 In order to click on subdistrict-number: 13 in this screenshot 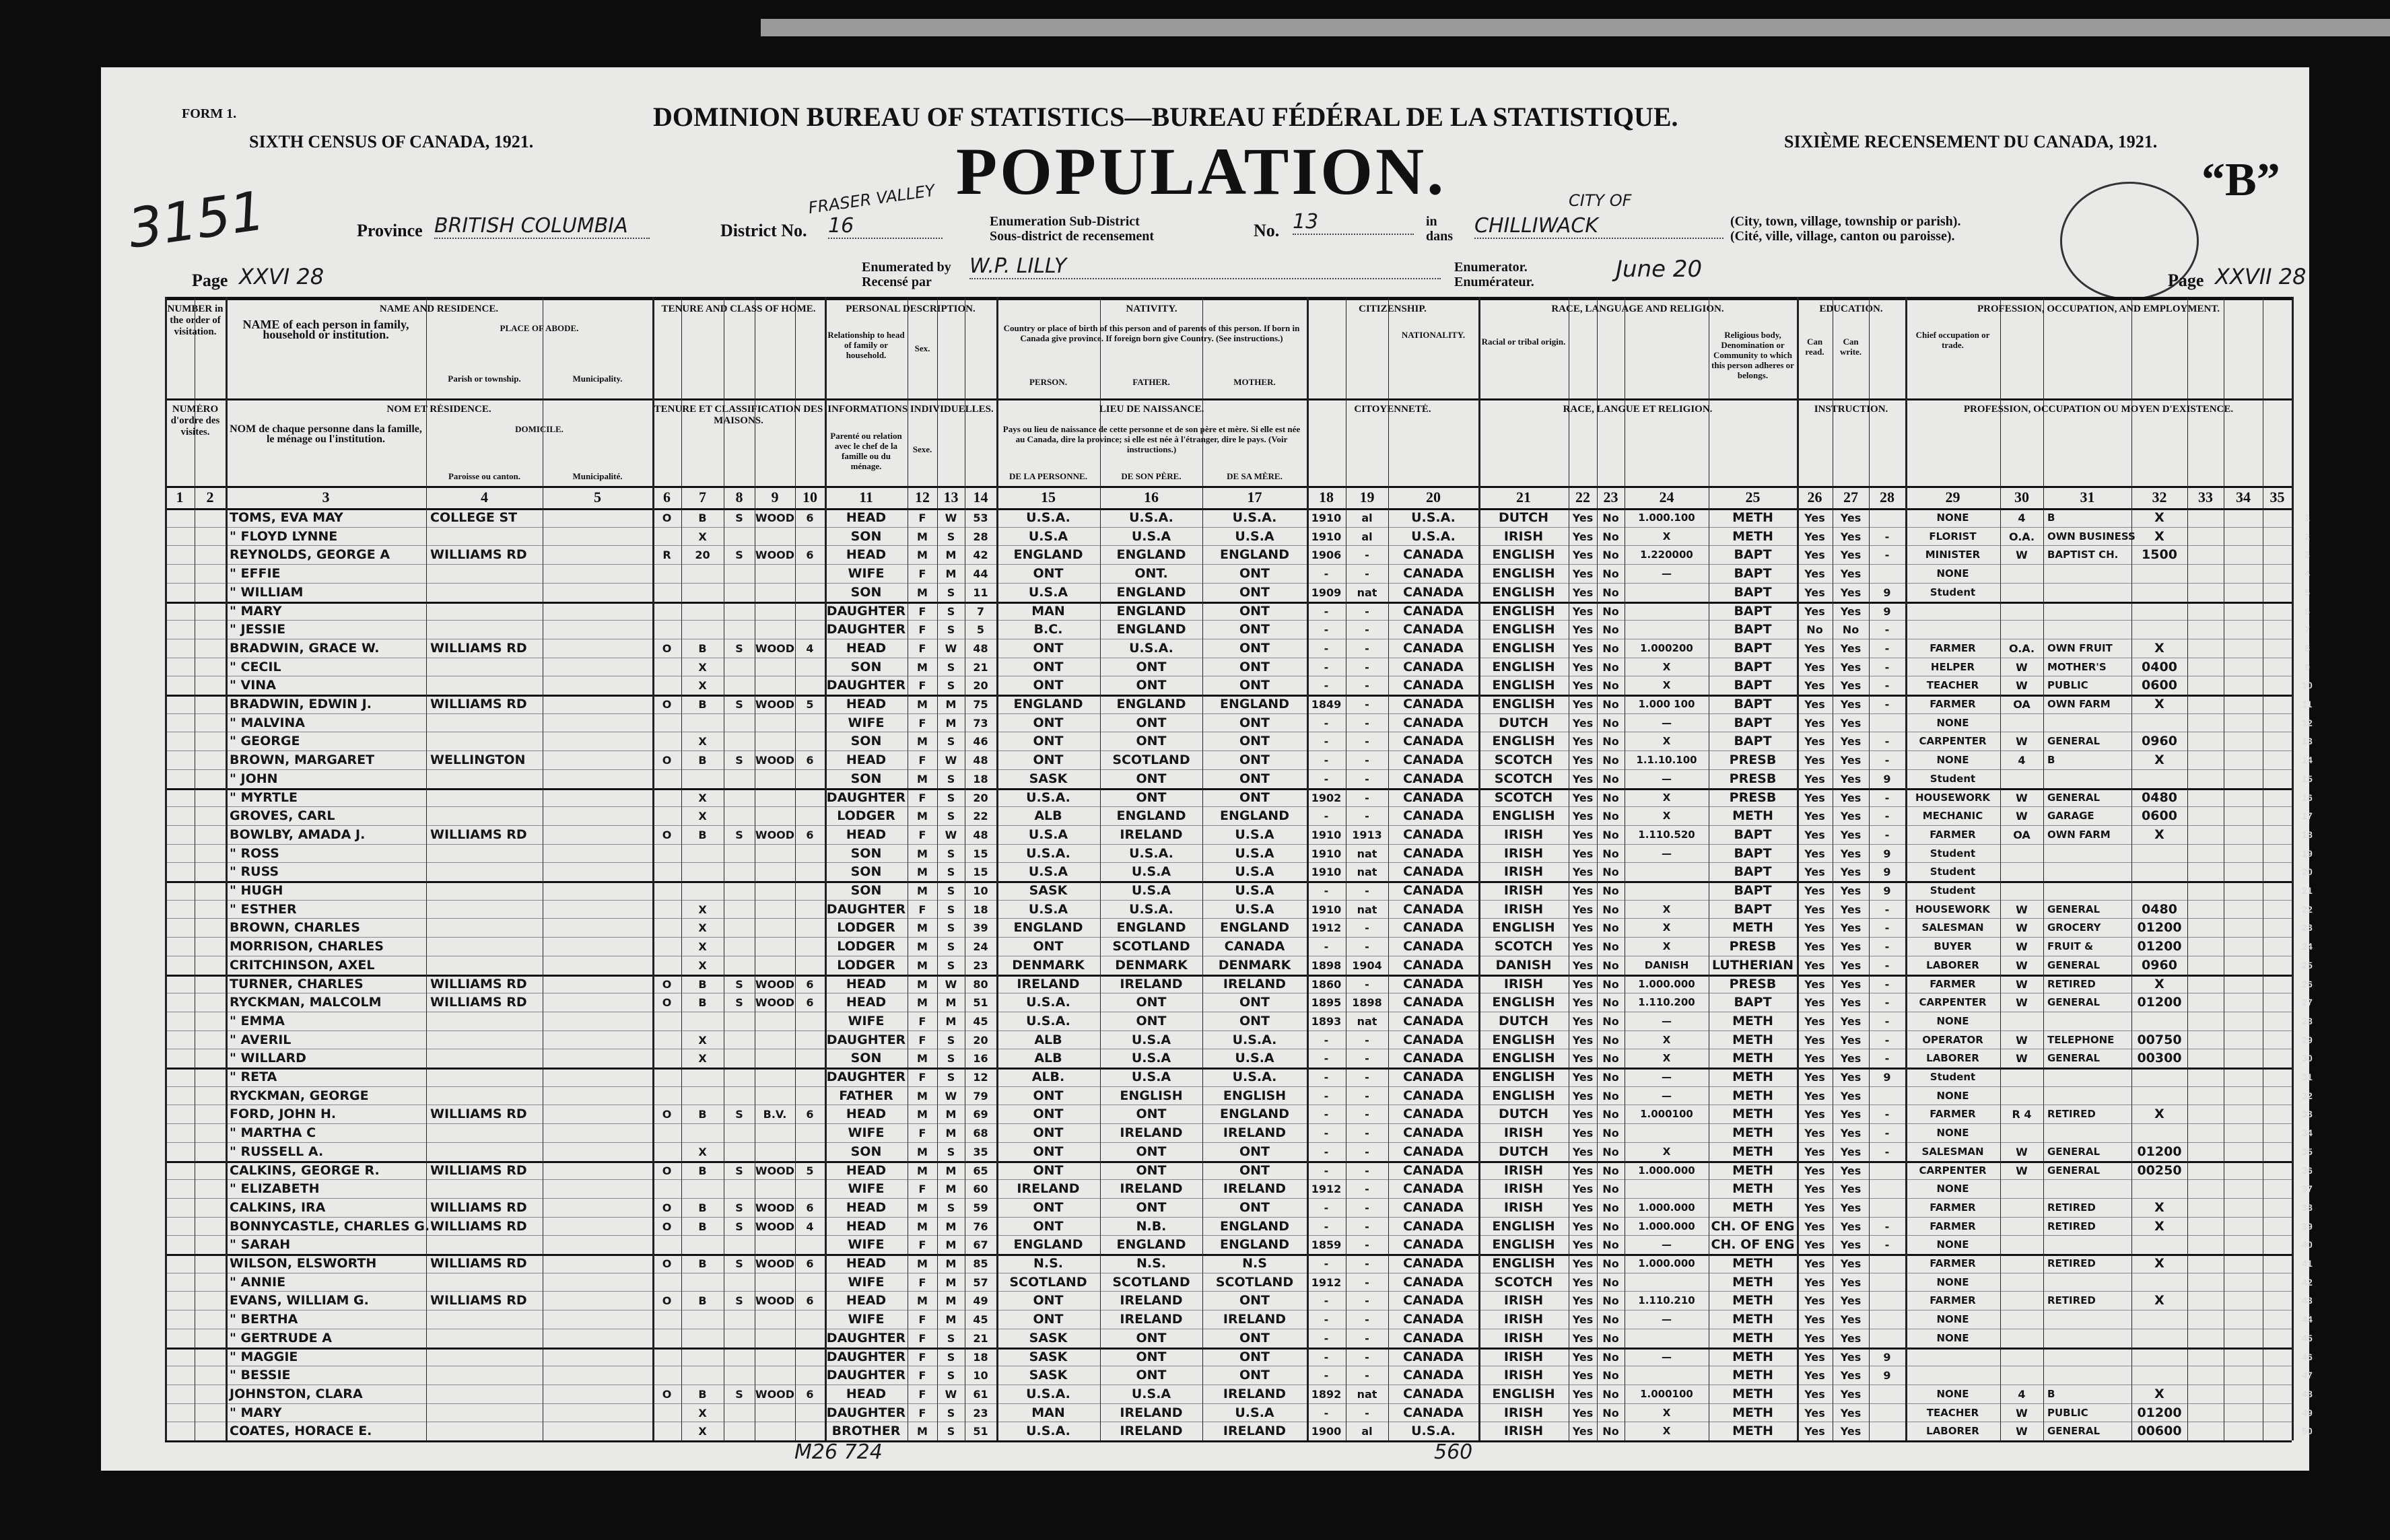, I will do `click(1353, 222)`.